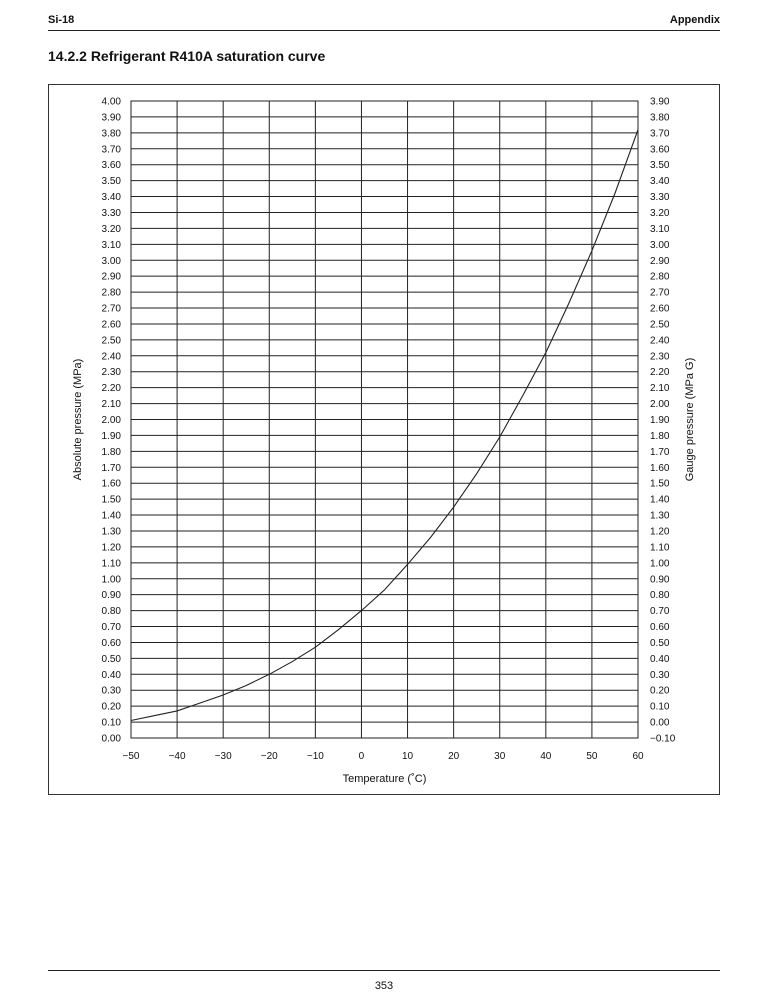 The width and height of the screenshot is (768, 994). Describe the element at coordinates (592, 756) in the screenshot. I see `x-tick-label: 50` at that location.